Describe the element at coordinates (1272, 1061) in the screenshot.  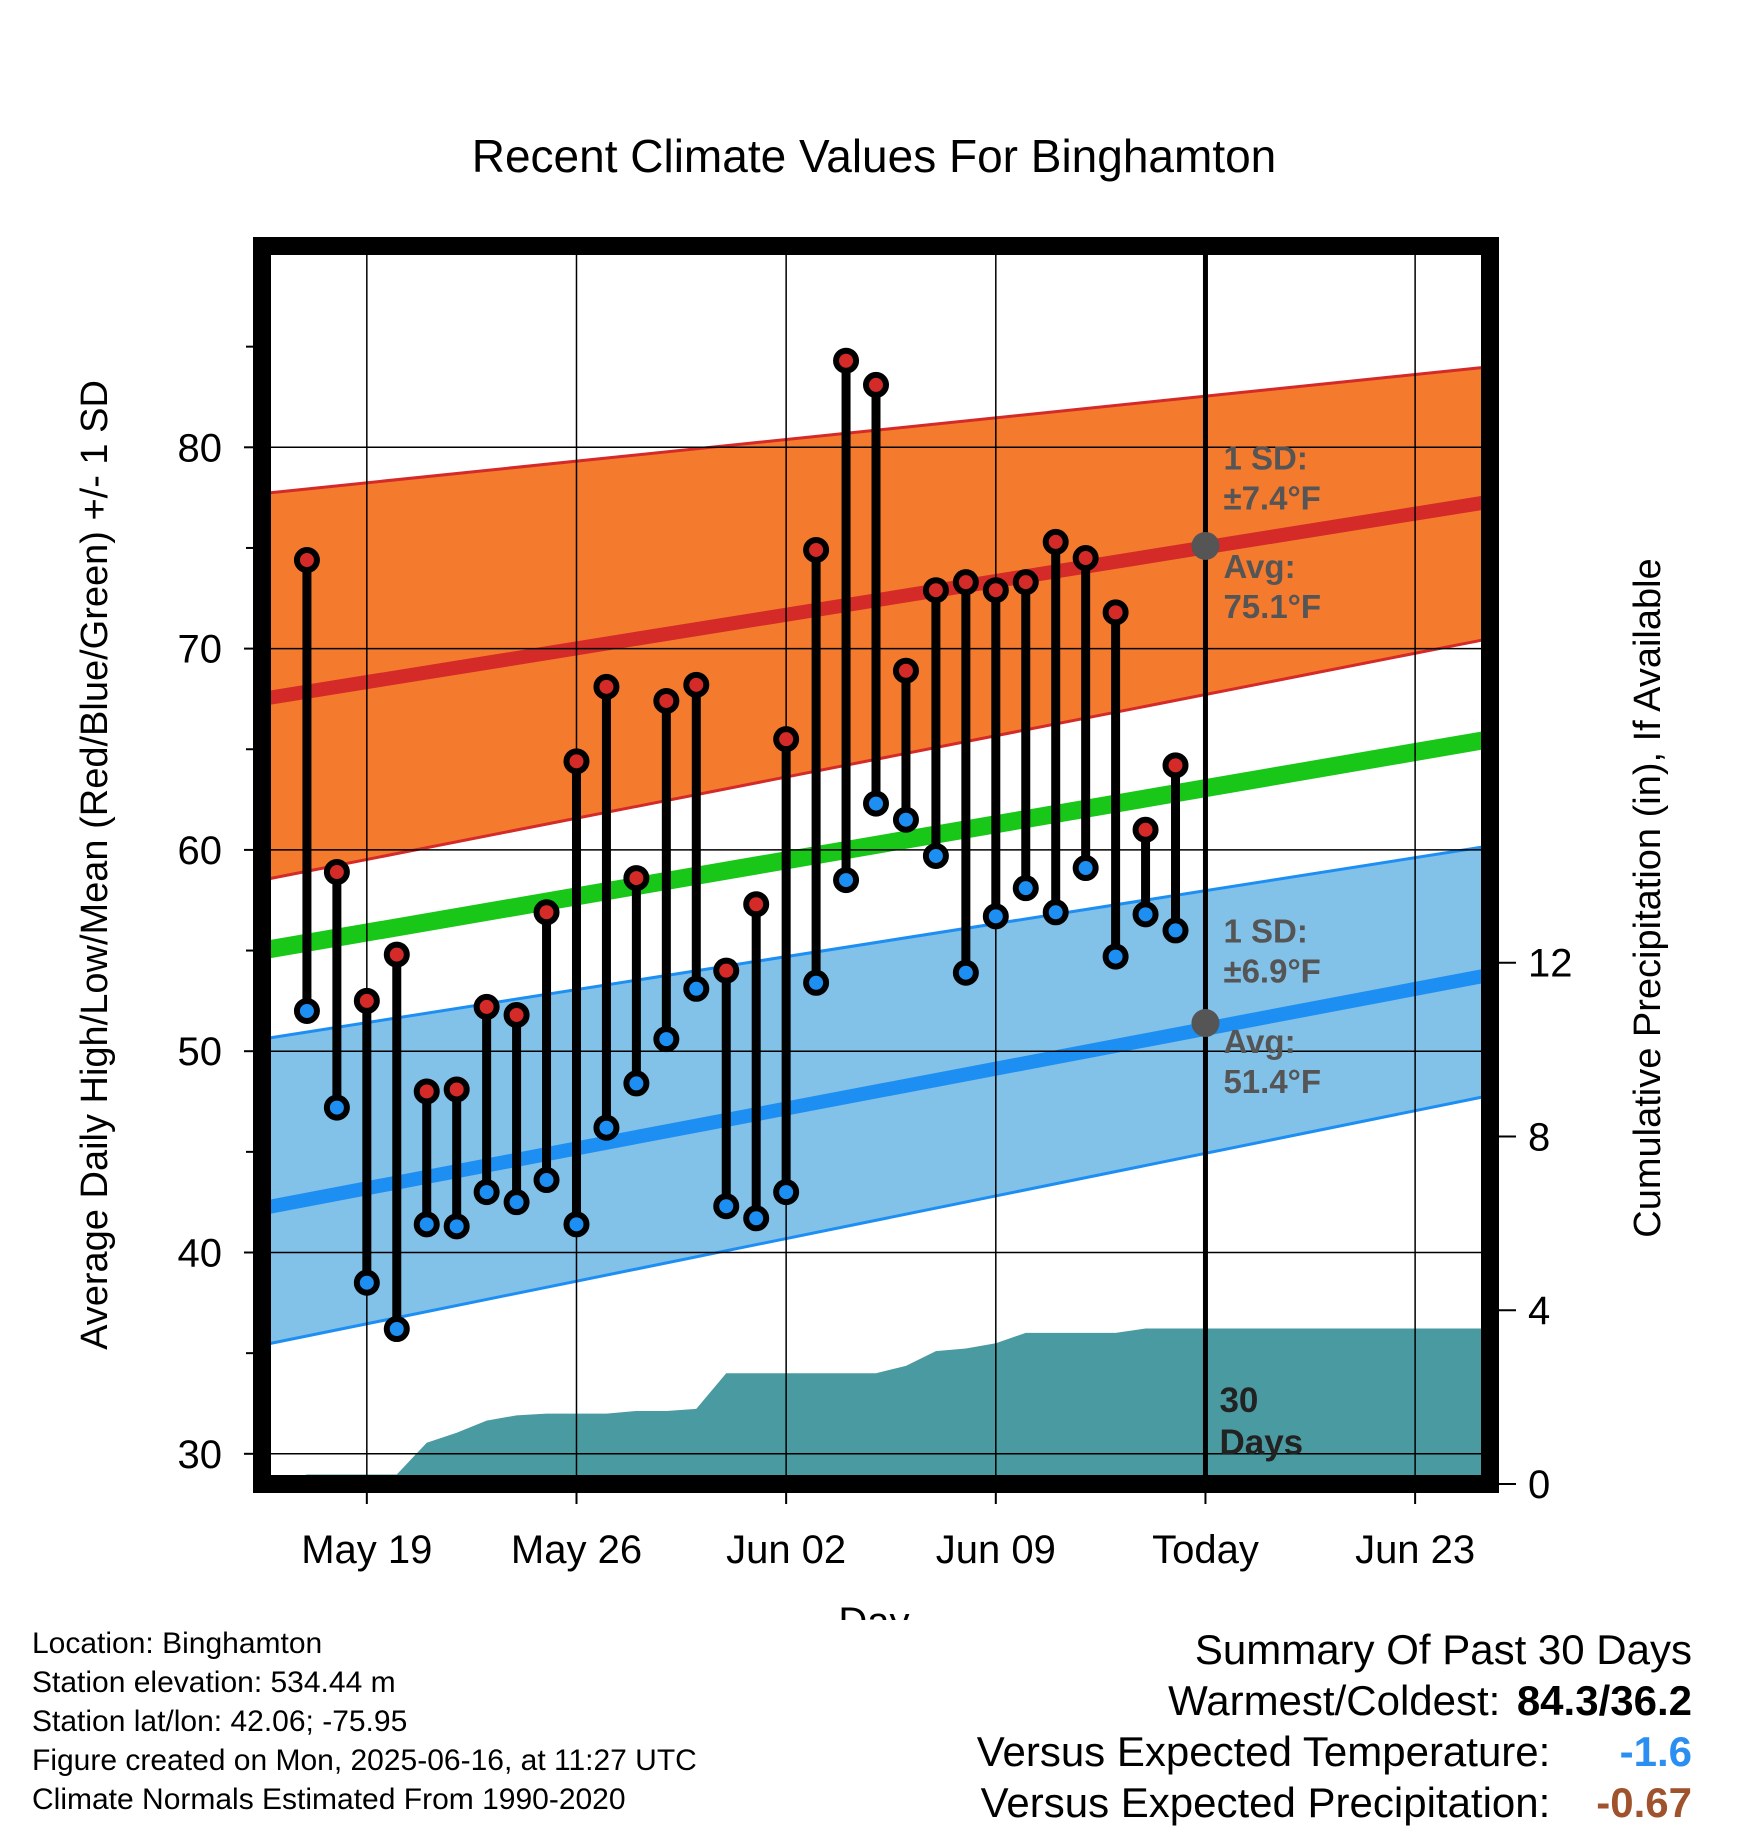
I see `low-average-annotation: Avg: 51.4°F` at that location.